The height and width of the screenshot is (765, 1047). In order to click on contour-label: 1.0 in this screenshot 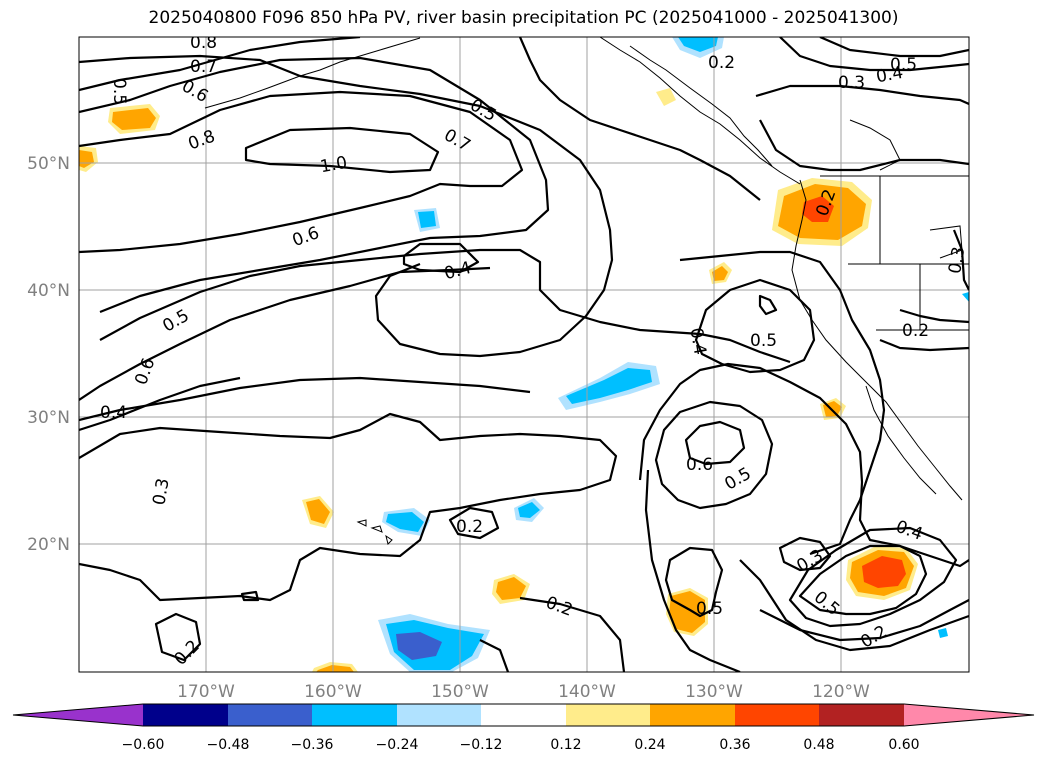, I will do `click(334, 165)`.